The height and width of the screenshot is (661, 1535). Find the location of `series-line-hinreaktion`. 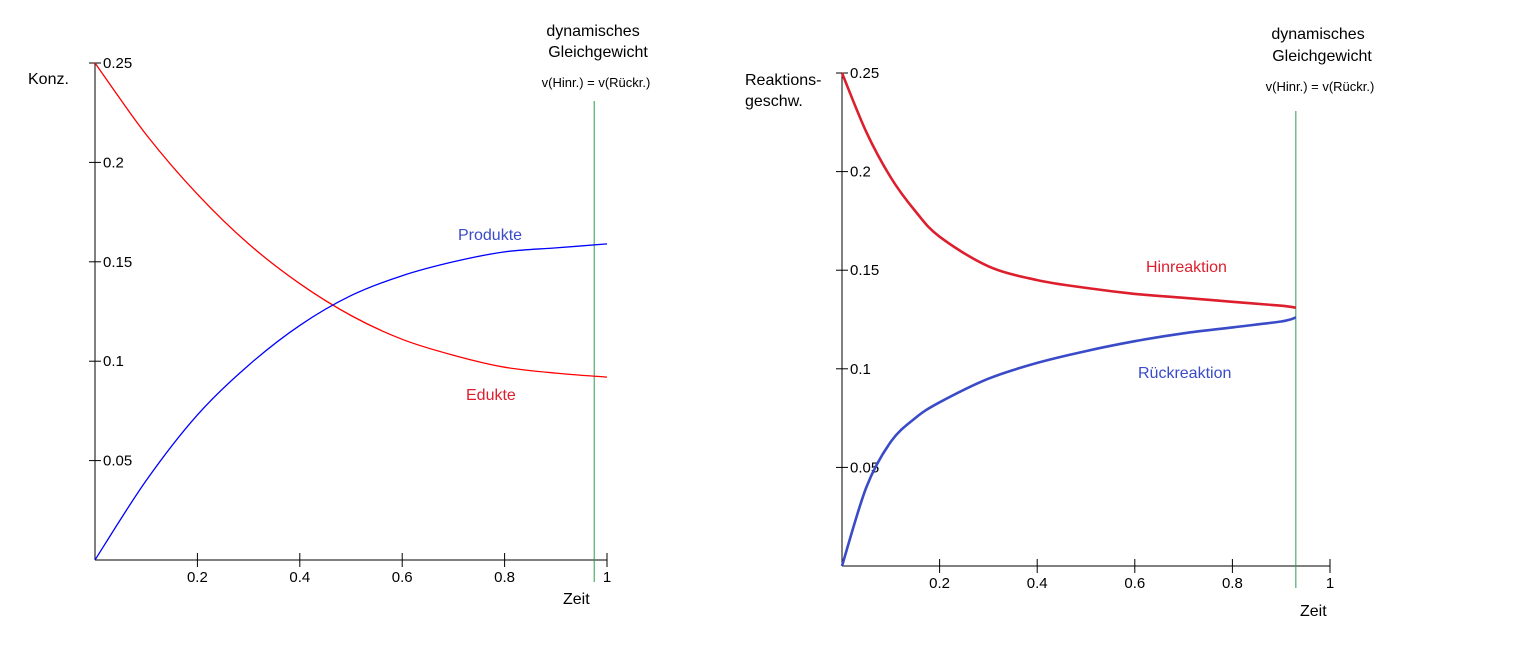

series-line-hinreaktion is located at coordinates (1068, 190).